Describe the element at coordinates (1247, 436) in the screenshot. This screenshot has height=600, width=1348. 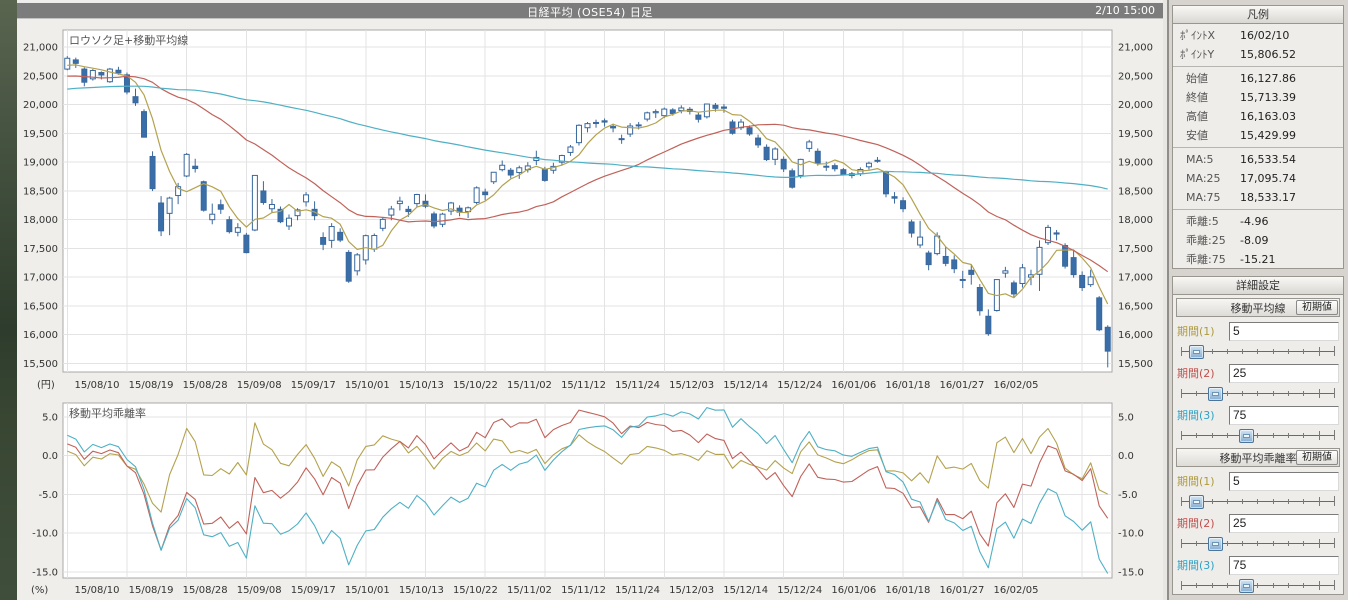
I see `ma-period-3-slider-thumb` at that location.